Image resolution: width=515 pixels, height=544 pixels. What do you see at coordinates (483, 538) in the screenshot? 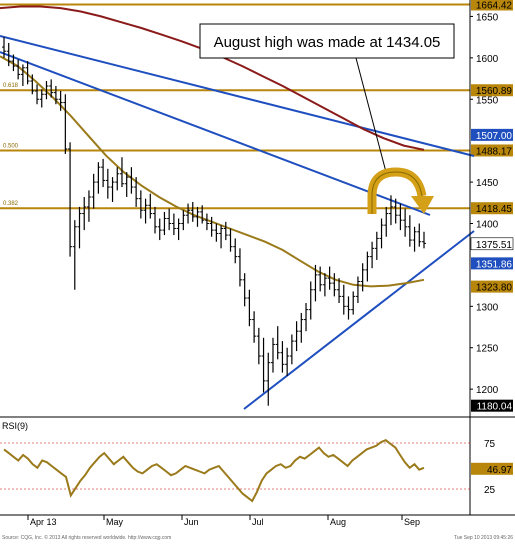
I see `footer-timestamp: Tue Sep 10 2013 09:45:26` at bounding box center [483, 538].